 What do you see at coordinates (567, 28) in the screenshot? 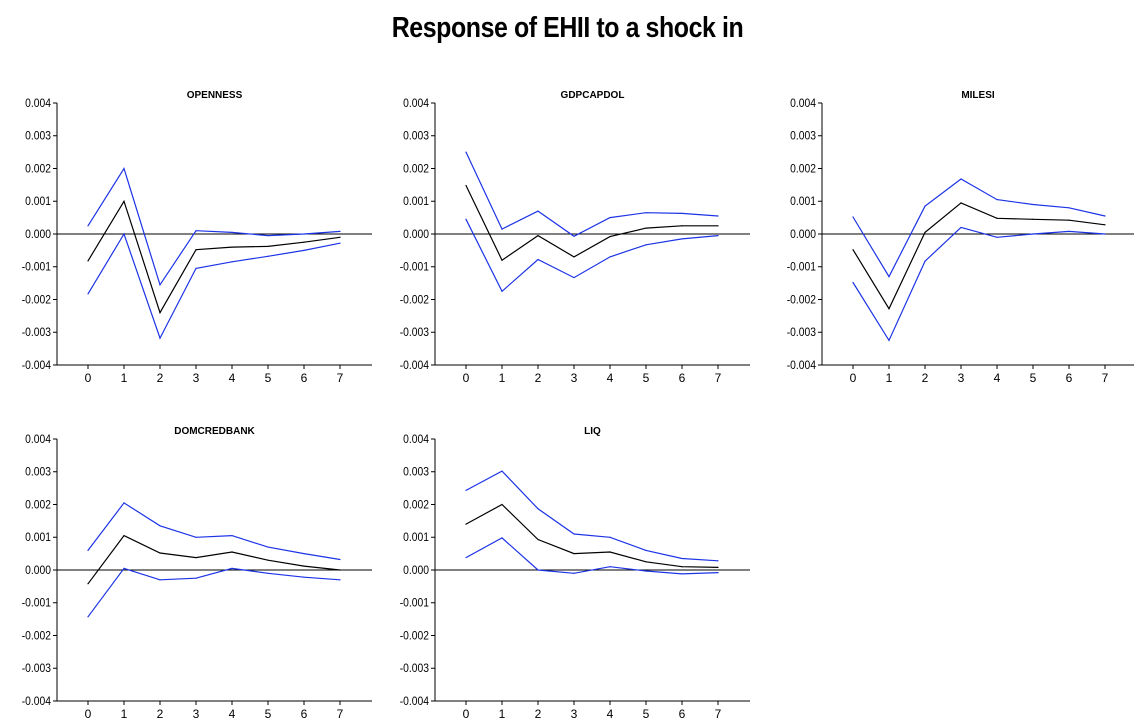
I see `figure-title: Response of EHII to a shock in` at bounding box center [567, 28].